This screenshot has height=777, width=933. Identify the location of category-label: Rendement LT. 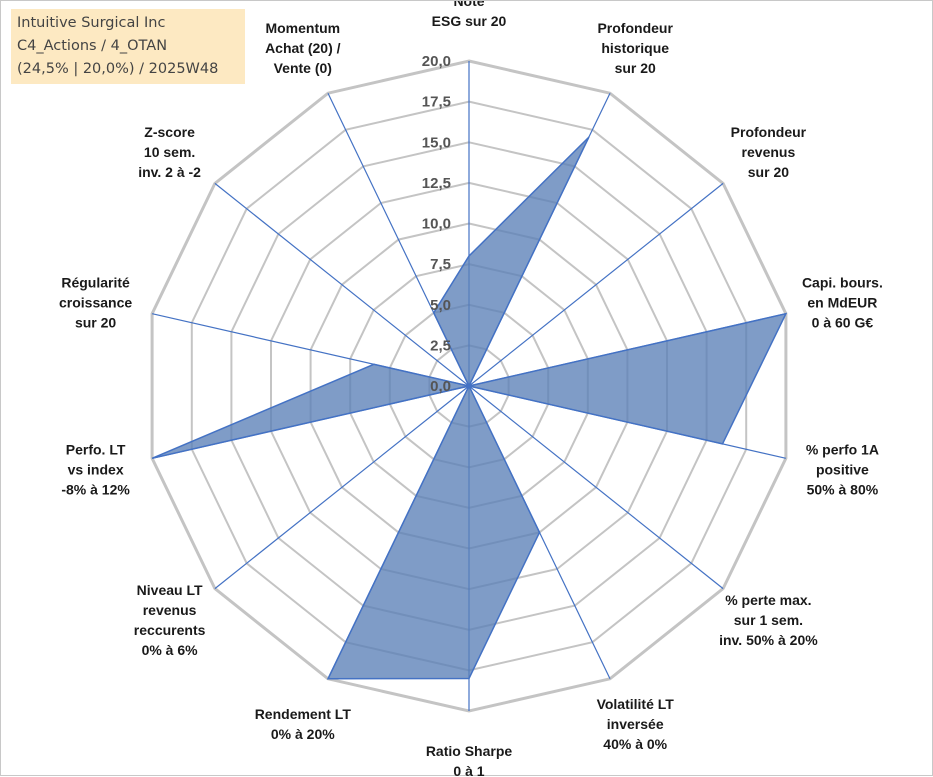
(303, 714).